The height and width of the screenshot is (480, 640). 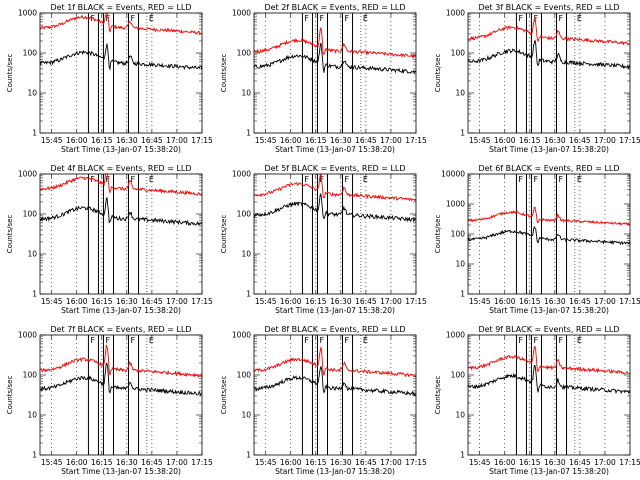 I want to click on panel-title: Det 5f BLACK = Events, RED = LLD, so click(x=334, y=168).